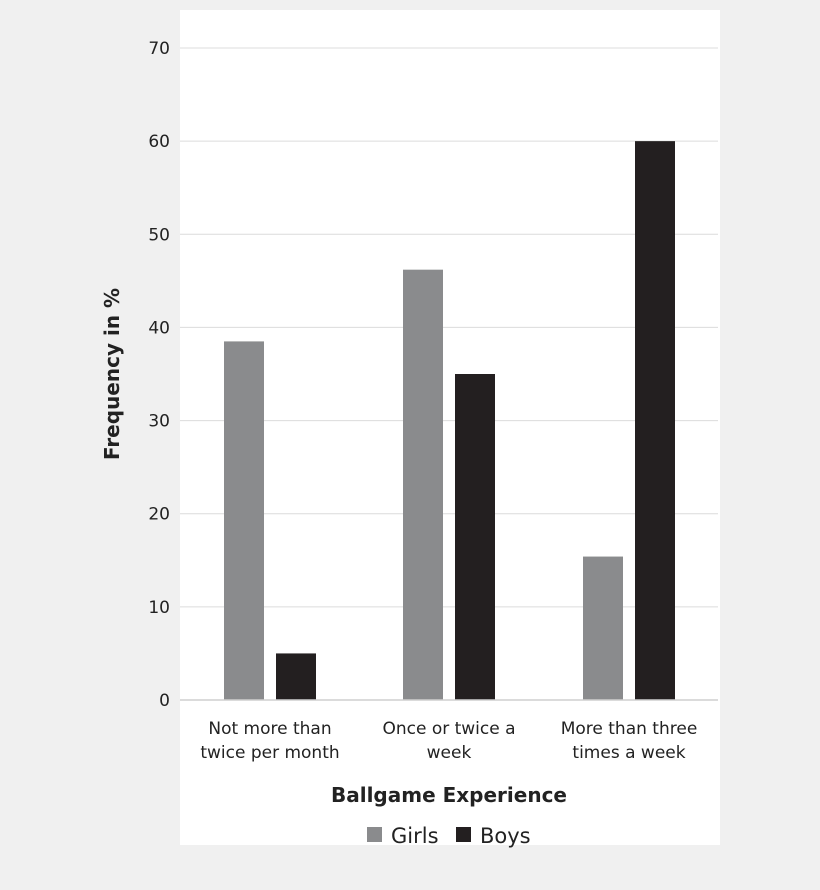  I want to click on x-category-label: Once or twice a, so click(448, 729).